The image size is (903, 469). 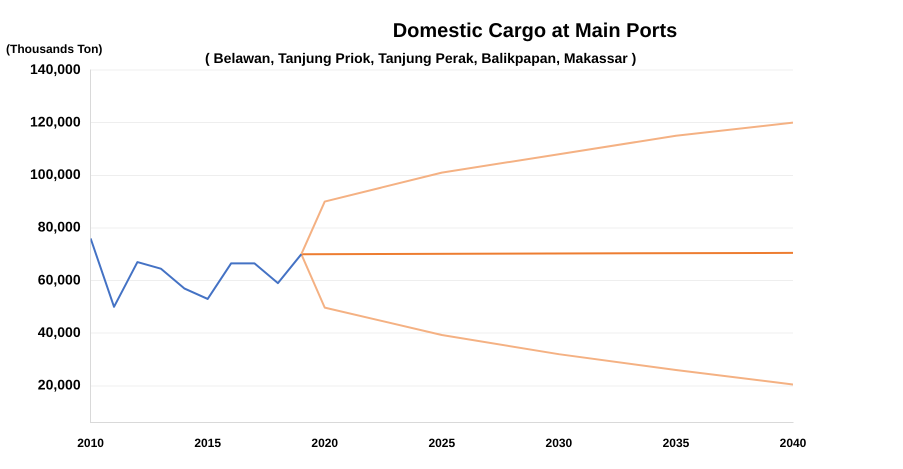 What do you see at coordinates (420, 58) in the screenshot?
I see `chart-subtitle: ( Belawan, Tanjung Priok, Tanjung Perak, Balikpapan, Makassar )` at bounding box center [420, 58].